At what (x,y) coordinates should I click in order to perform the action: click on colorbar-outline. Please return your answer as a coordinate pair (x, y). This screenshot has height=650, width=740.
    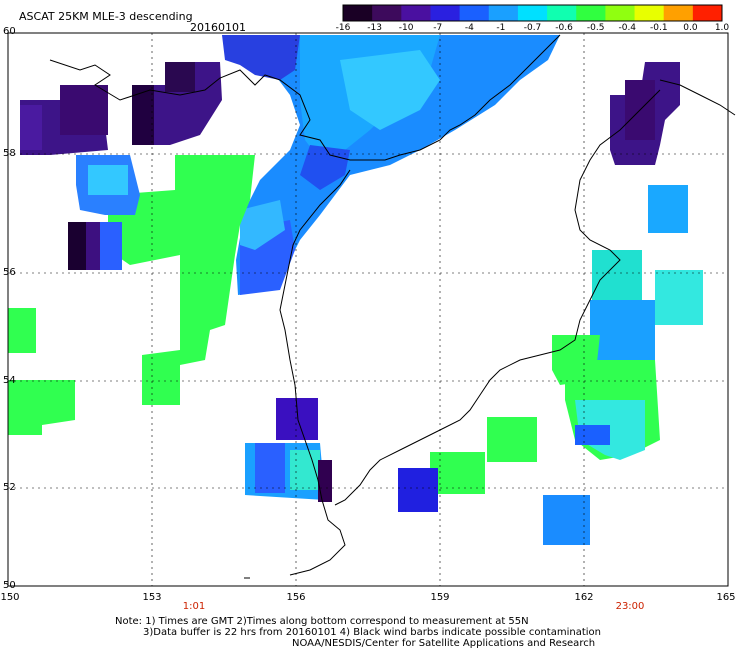
    Looking at the image, I should click on (532, 13).